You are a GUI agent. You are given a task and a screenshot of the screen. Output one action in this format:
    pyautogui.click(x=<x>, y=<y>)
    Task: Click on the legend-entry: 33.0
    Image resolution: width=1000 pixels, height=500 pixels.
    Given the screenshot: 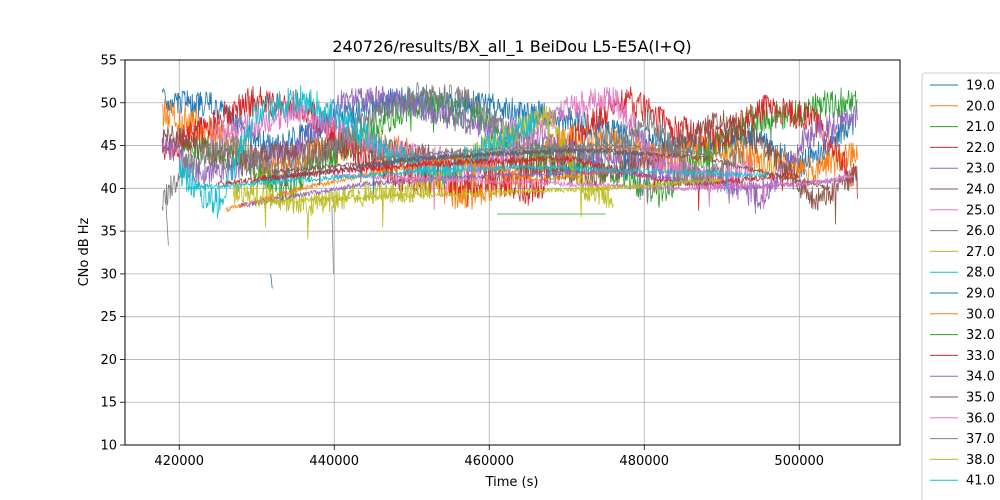 What is the action you would take?
    pyautogui.click(x=980, y=356)
    